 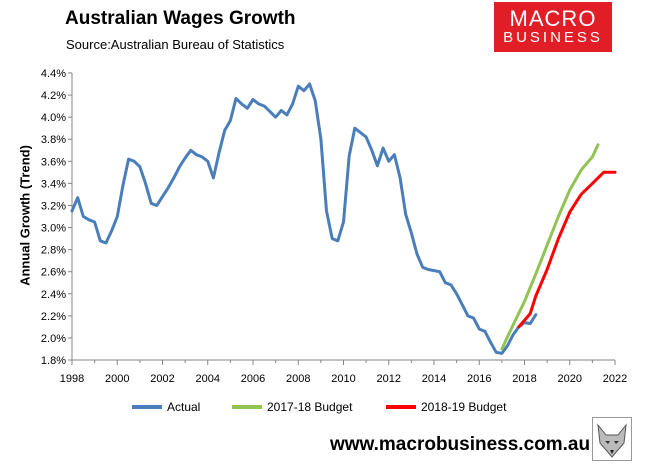 What do you see at coordinates (147, 407) in the screenshot?
I see `legend-swatch-actual` at bounding box center [147, 407].